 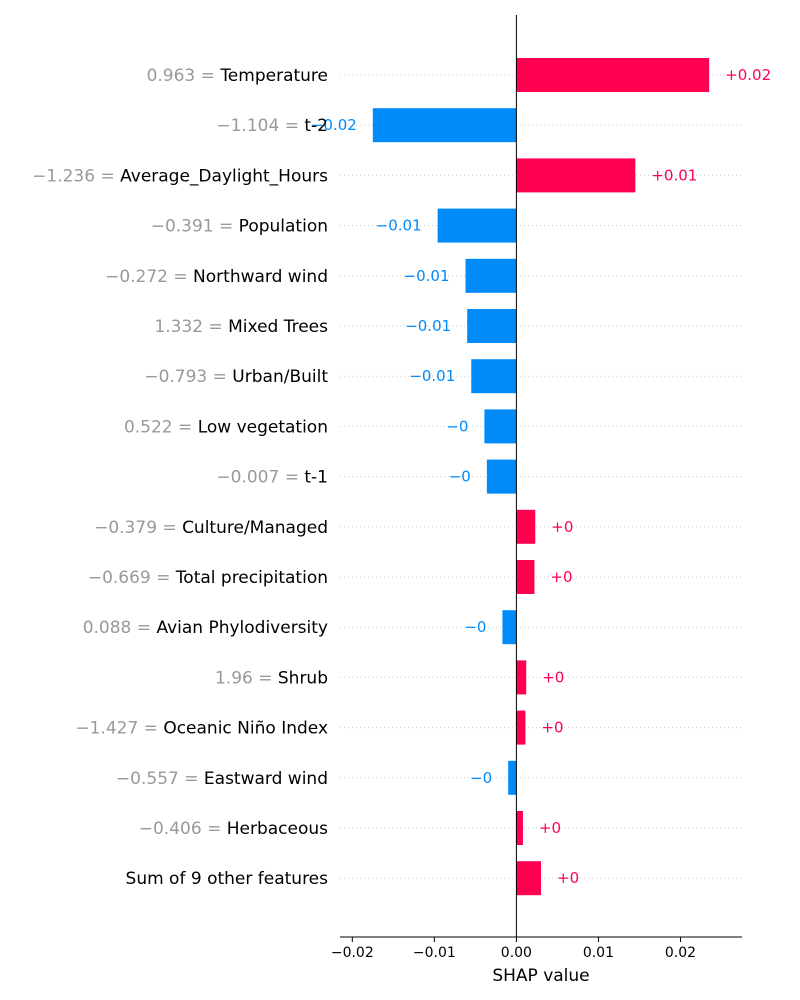 I want to click on feature-label: −0.272 = Northward wind, so click(x=216, y=277).